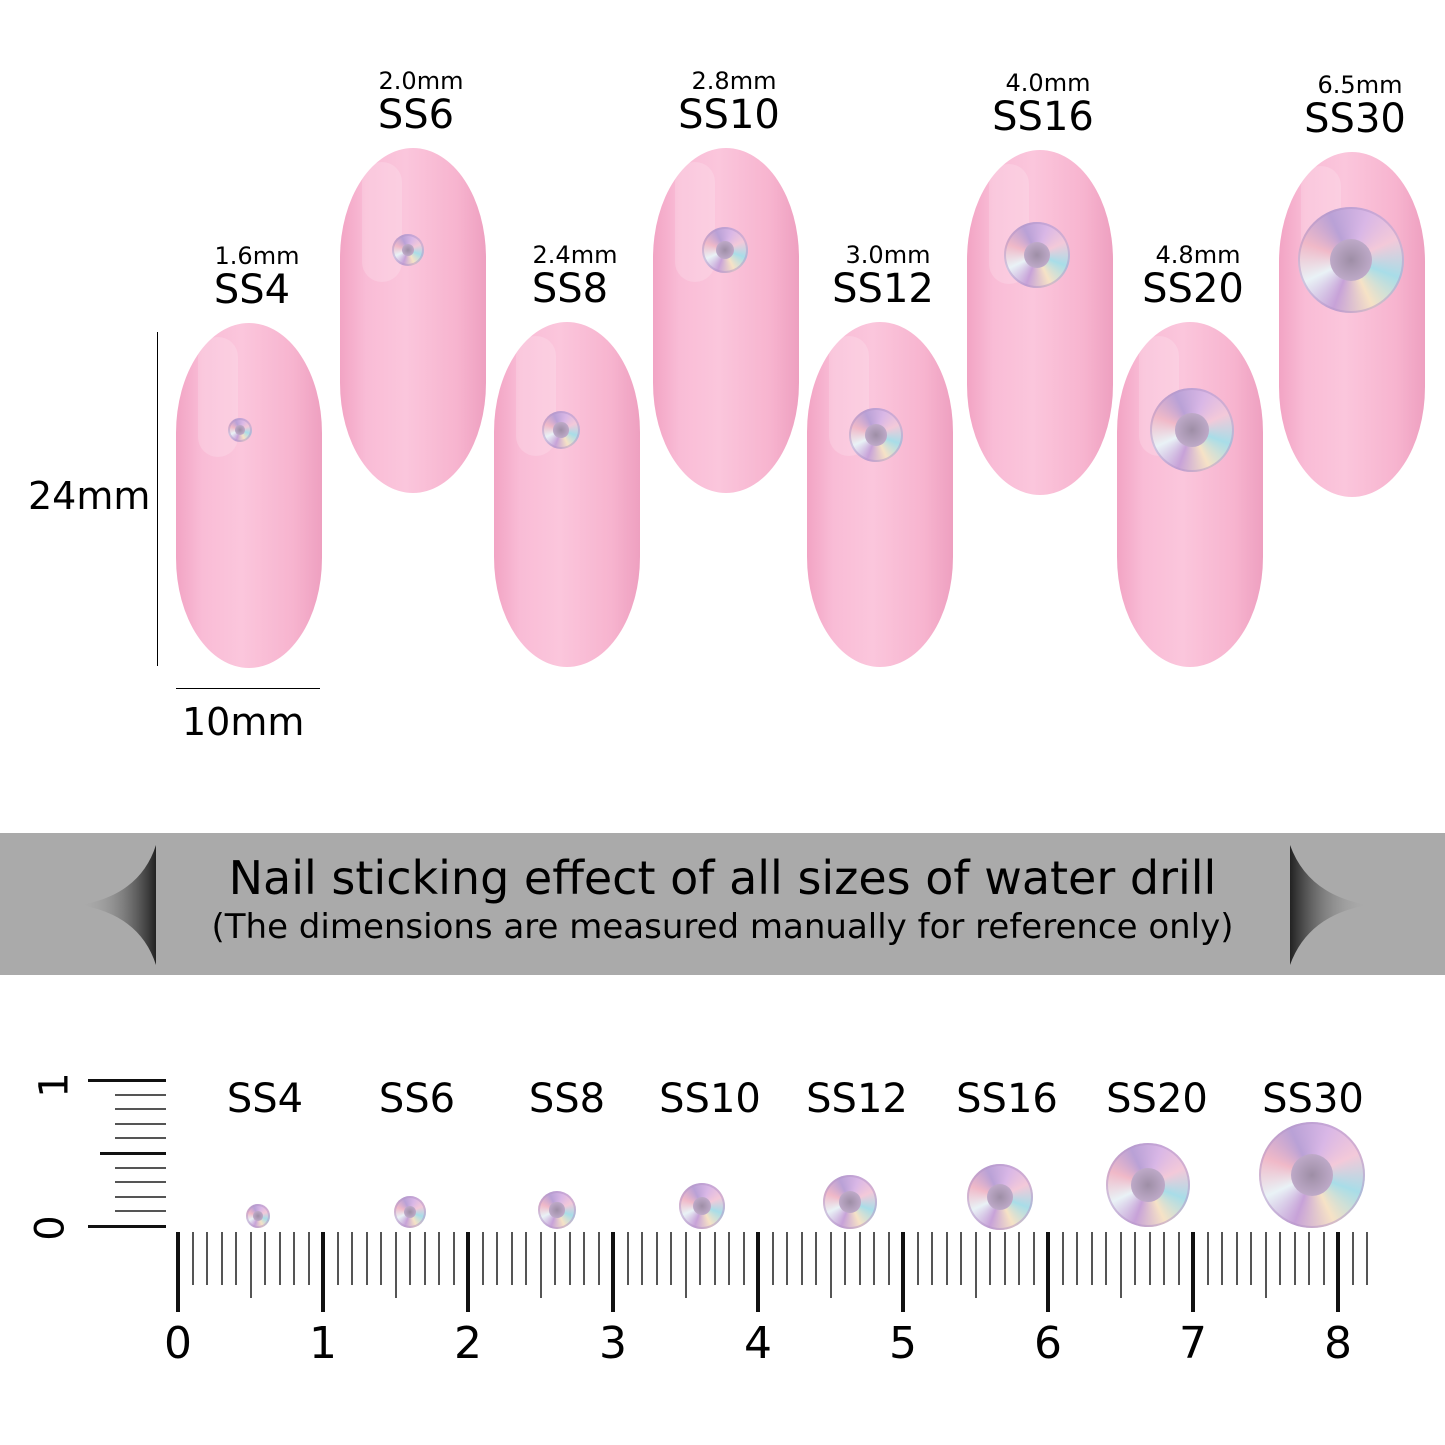 This screenshot has height=1445, width=1445. I want to click on nail-size-label: SS8, so click(570, 289).